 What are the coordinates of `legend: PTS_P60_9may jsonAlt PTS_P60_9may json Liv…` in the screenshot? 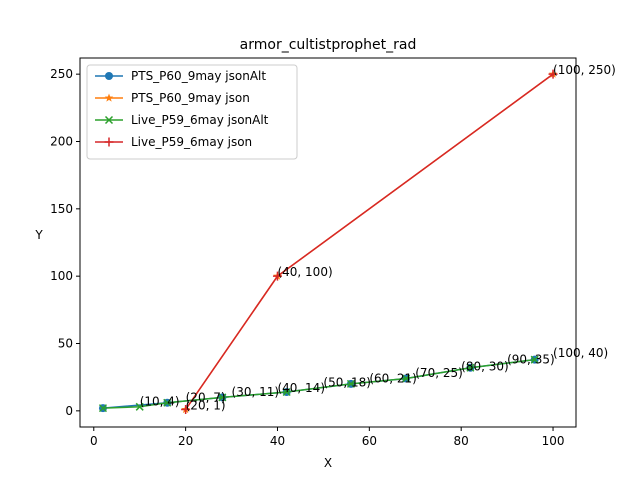 It's located at (192, 112).